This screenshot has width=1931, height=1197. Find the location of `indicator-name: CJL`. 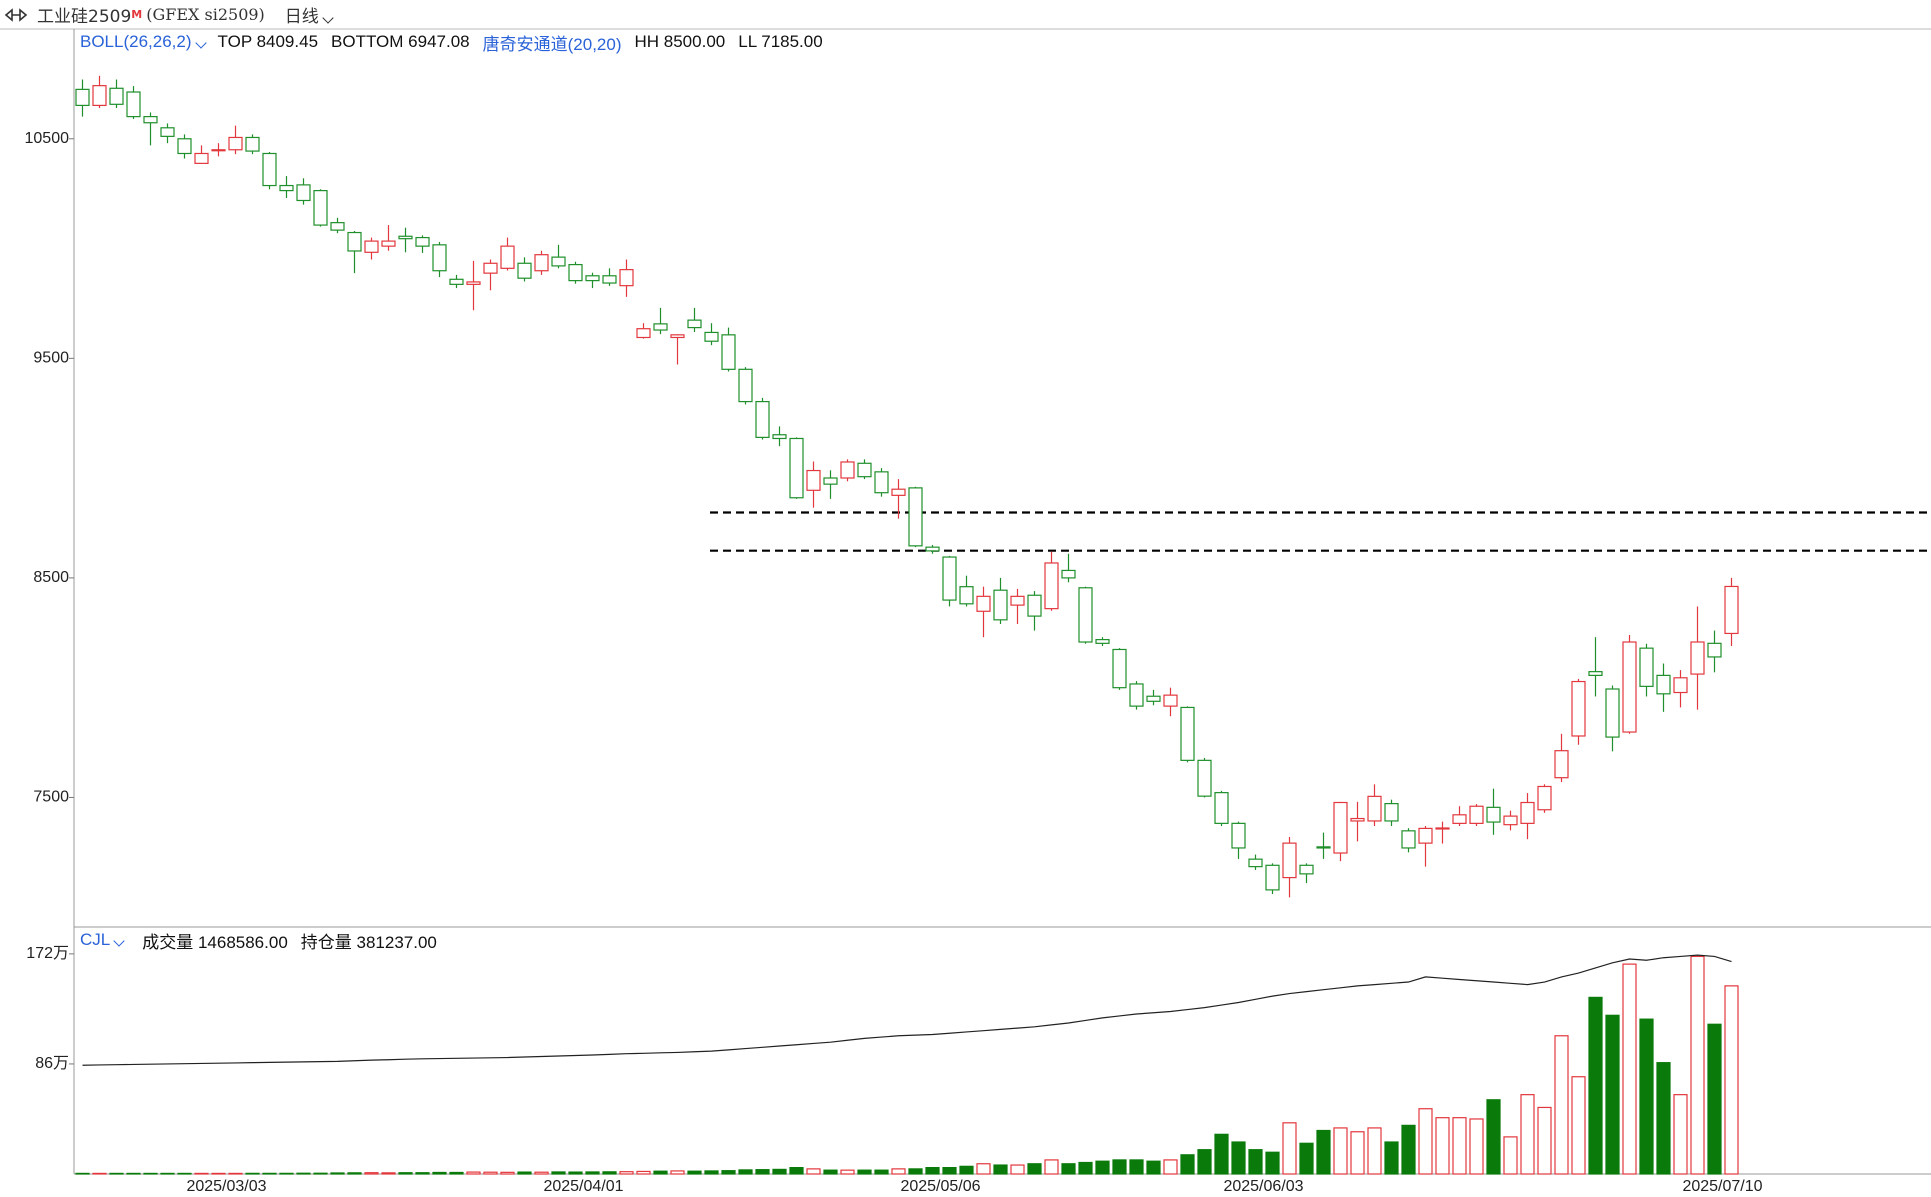

indicator-name: CJL is located at coordinates (95, 939).